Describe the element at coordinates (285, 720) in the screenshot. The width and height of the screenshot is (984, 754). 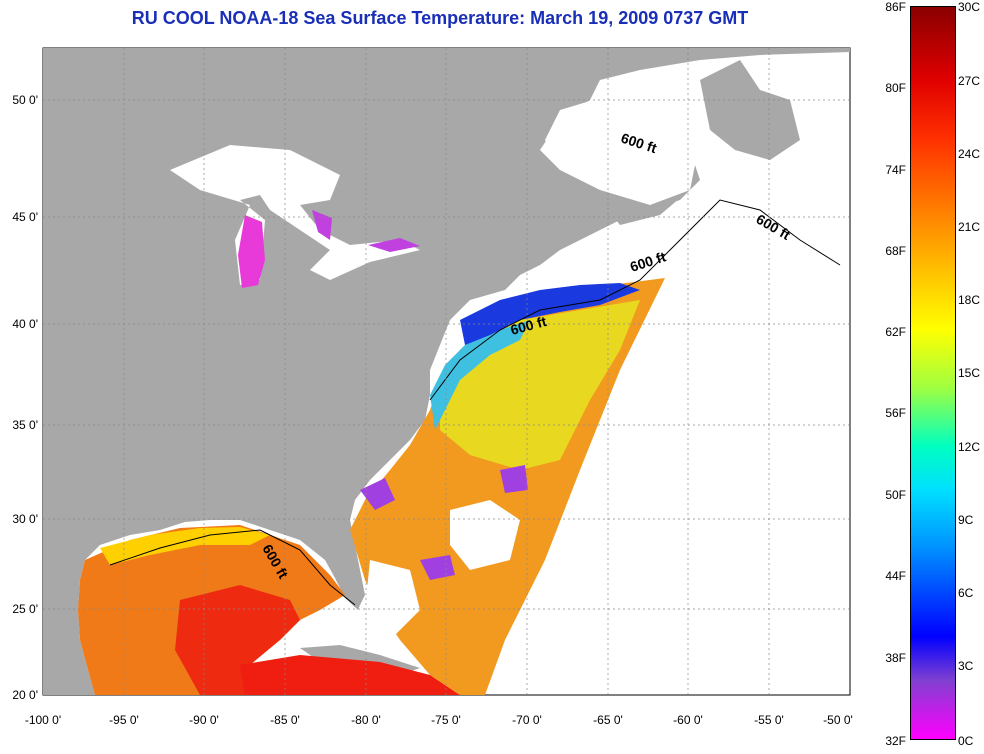
I see `lon-tick: -85 0'` at that location.